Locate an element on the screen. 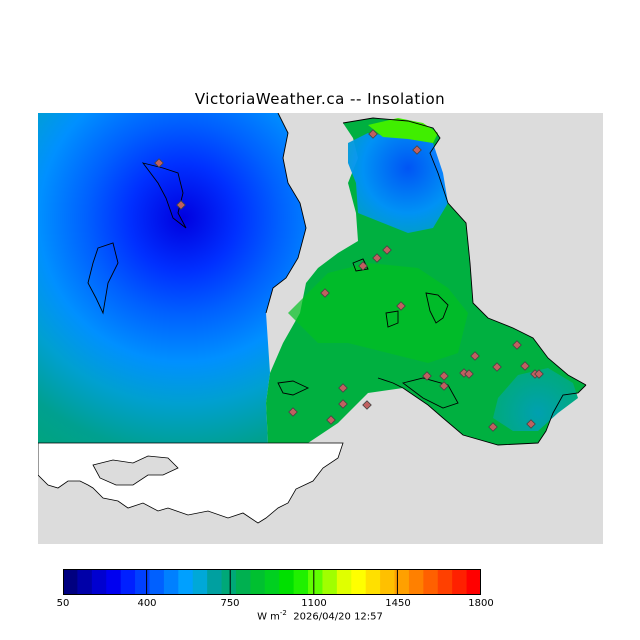  coastline-inlet is located at coordinates (293, 388).